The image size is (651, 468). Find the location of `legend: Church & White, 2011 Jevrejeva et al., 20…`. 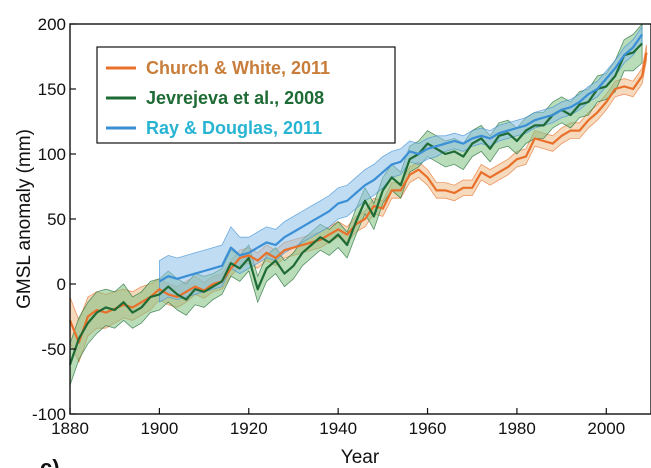

legend: Church & White, 2011 Jevrejeva et al., 20… is located at coordinates (246, 95).